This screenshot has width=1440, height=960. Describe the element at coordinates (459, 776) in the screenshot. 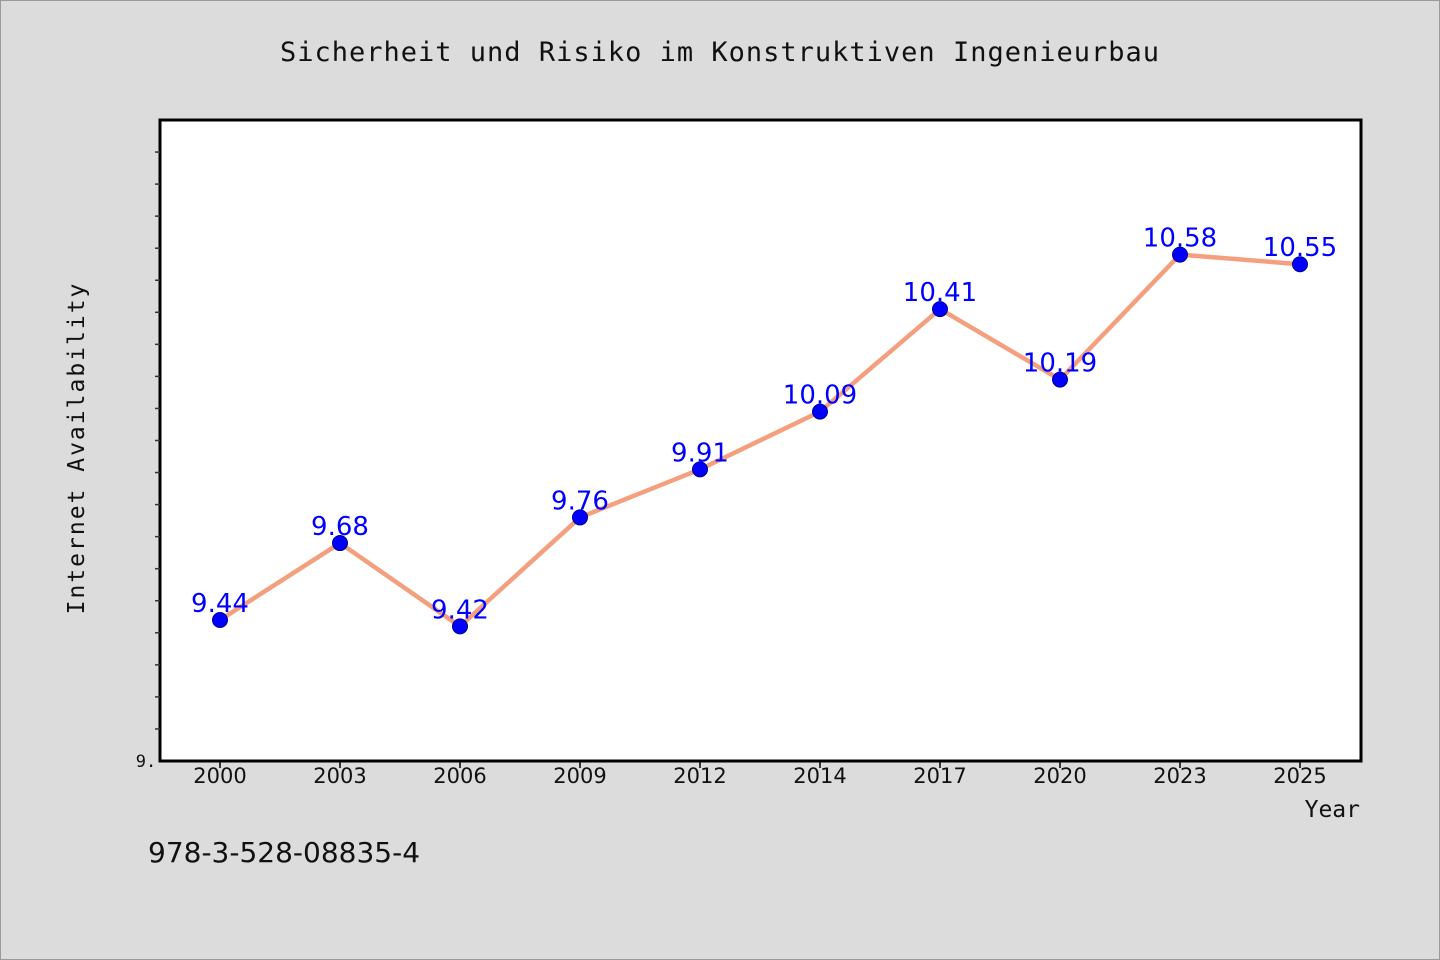

I see `x-tick-label: 2006` at that location.